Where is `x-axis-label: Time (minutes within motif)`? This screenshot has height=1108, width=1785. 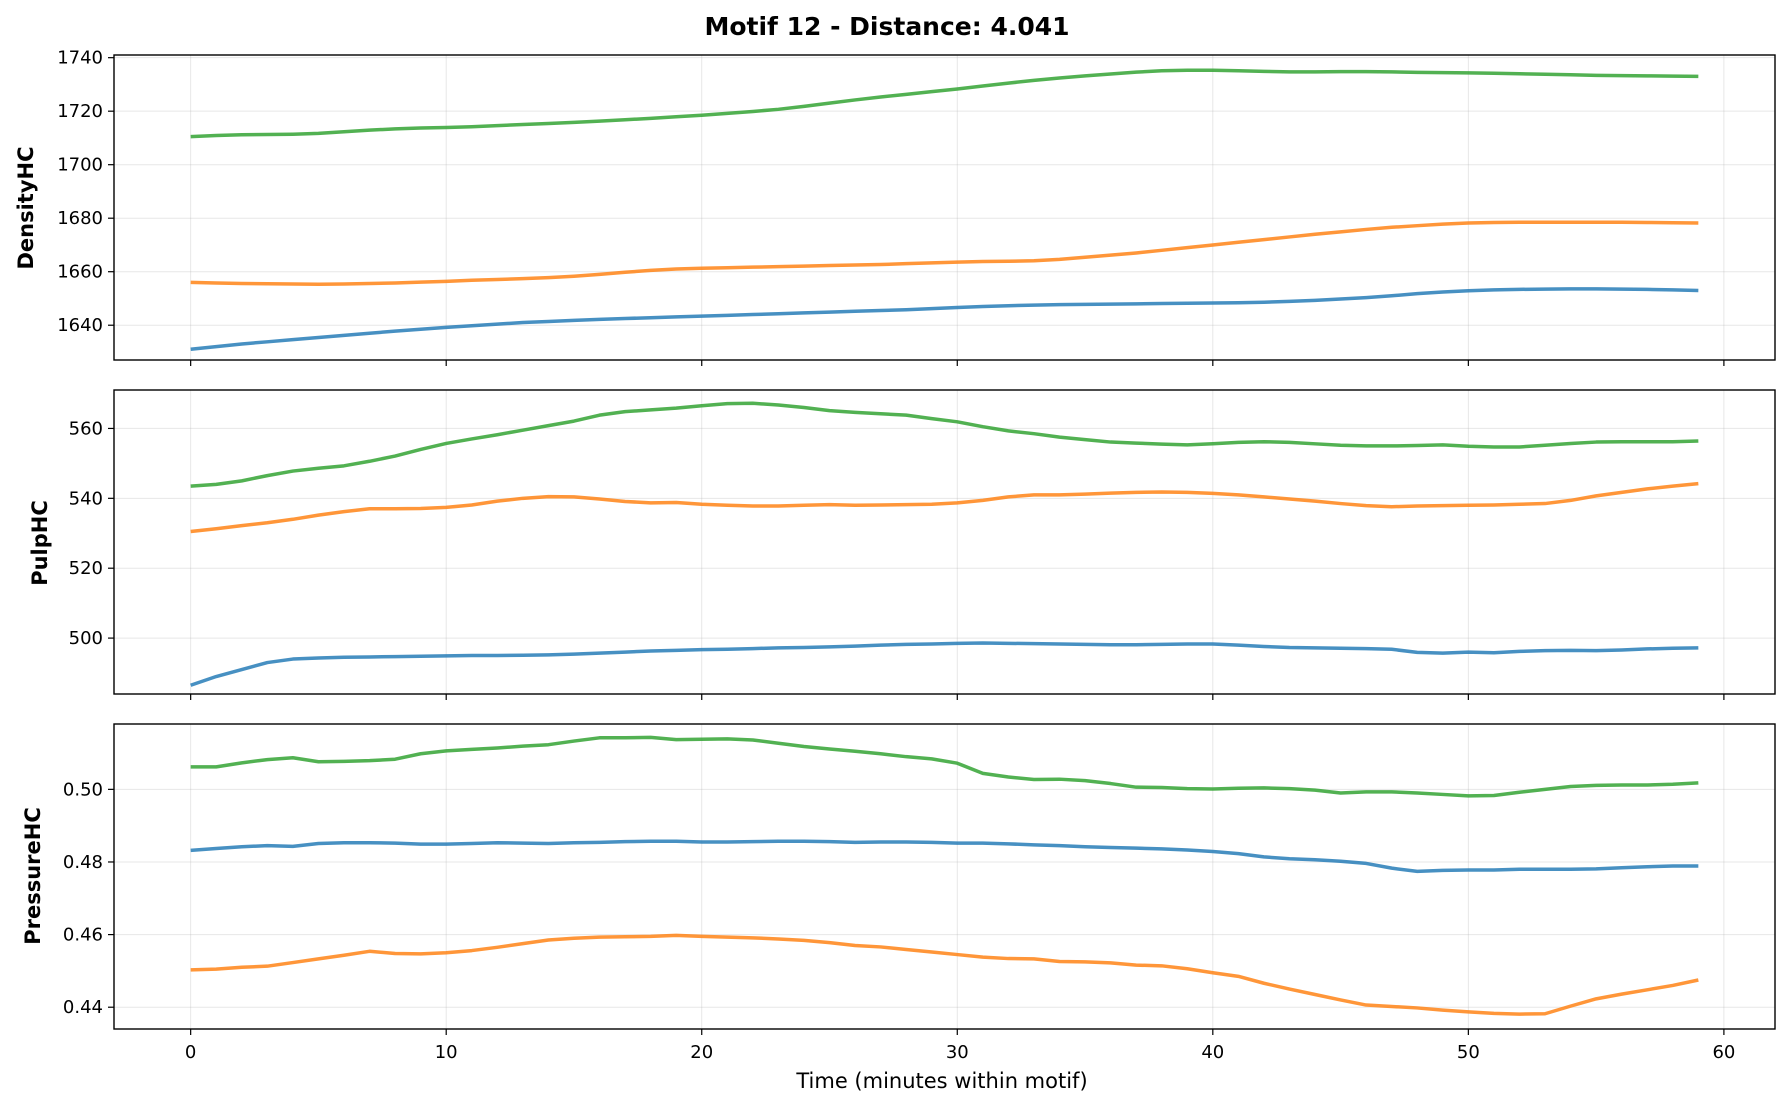
x-axis-label: Time (minutes within motif) is located at coordinates (941, 1081).